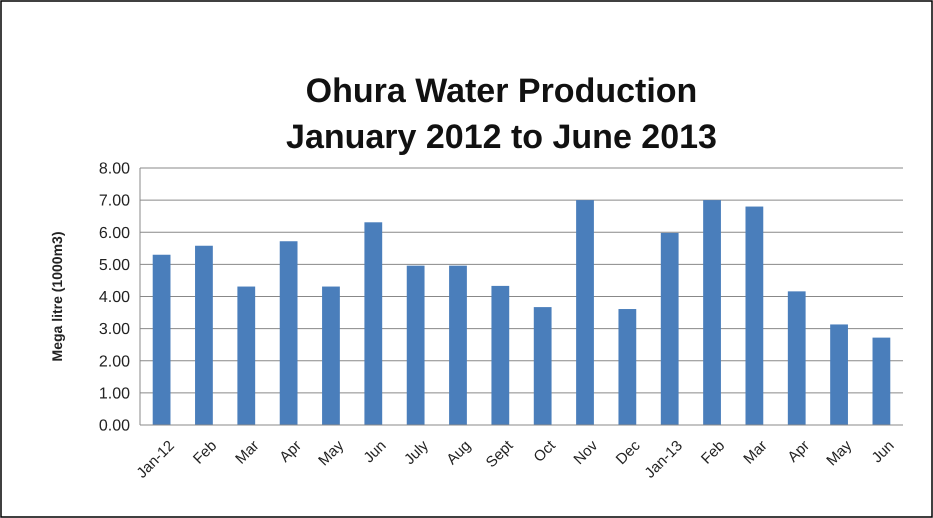  Describe the element at coordinates (114, 329) in the screenshot. I see `y-tick-label: 3.00` at that location.